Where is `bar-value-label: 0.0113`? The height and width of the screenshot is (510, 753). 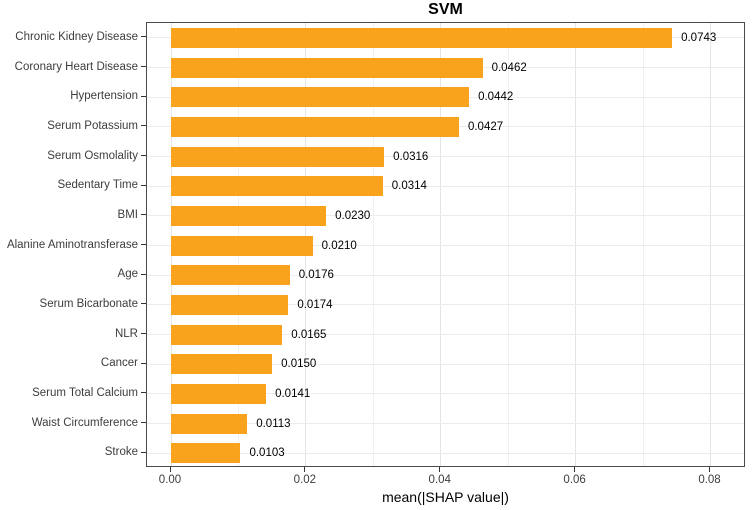
bar-value-label: 0.0113 is located at coordinates (273, 423).